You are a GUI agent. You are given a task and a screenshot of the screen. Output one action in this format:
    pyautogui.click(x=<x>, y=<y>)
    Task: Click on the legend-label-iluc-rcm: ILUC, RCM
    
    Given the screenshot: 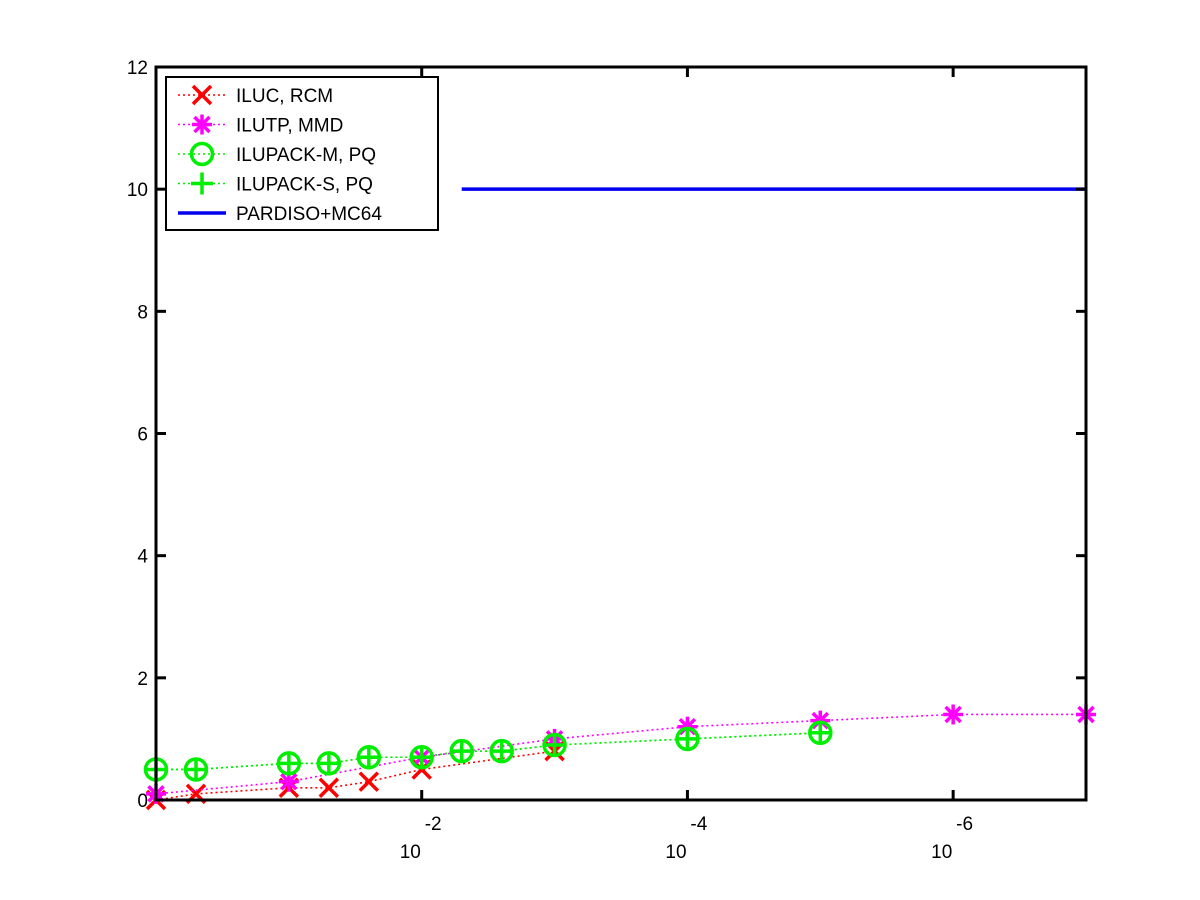 What is the action you would take?
    pyautogui.click(x=284, y=96)
    